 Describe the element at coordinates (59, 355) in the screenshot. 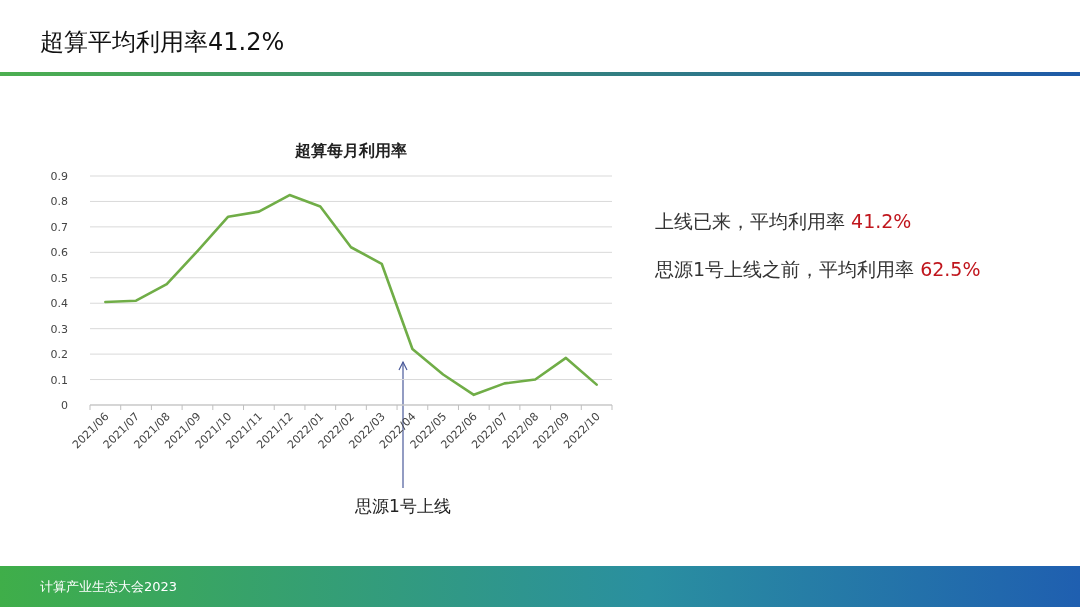

I see `y-tick-label: 0.2` at that location.